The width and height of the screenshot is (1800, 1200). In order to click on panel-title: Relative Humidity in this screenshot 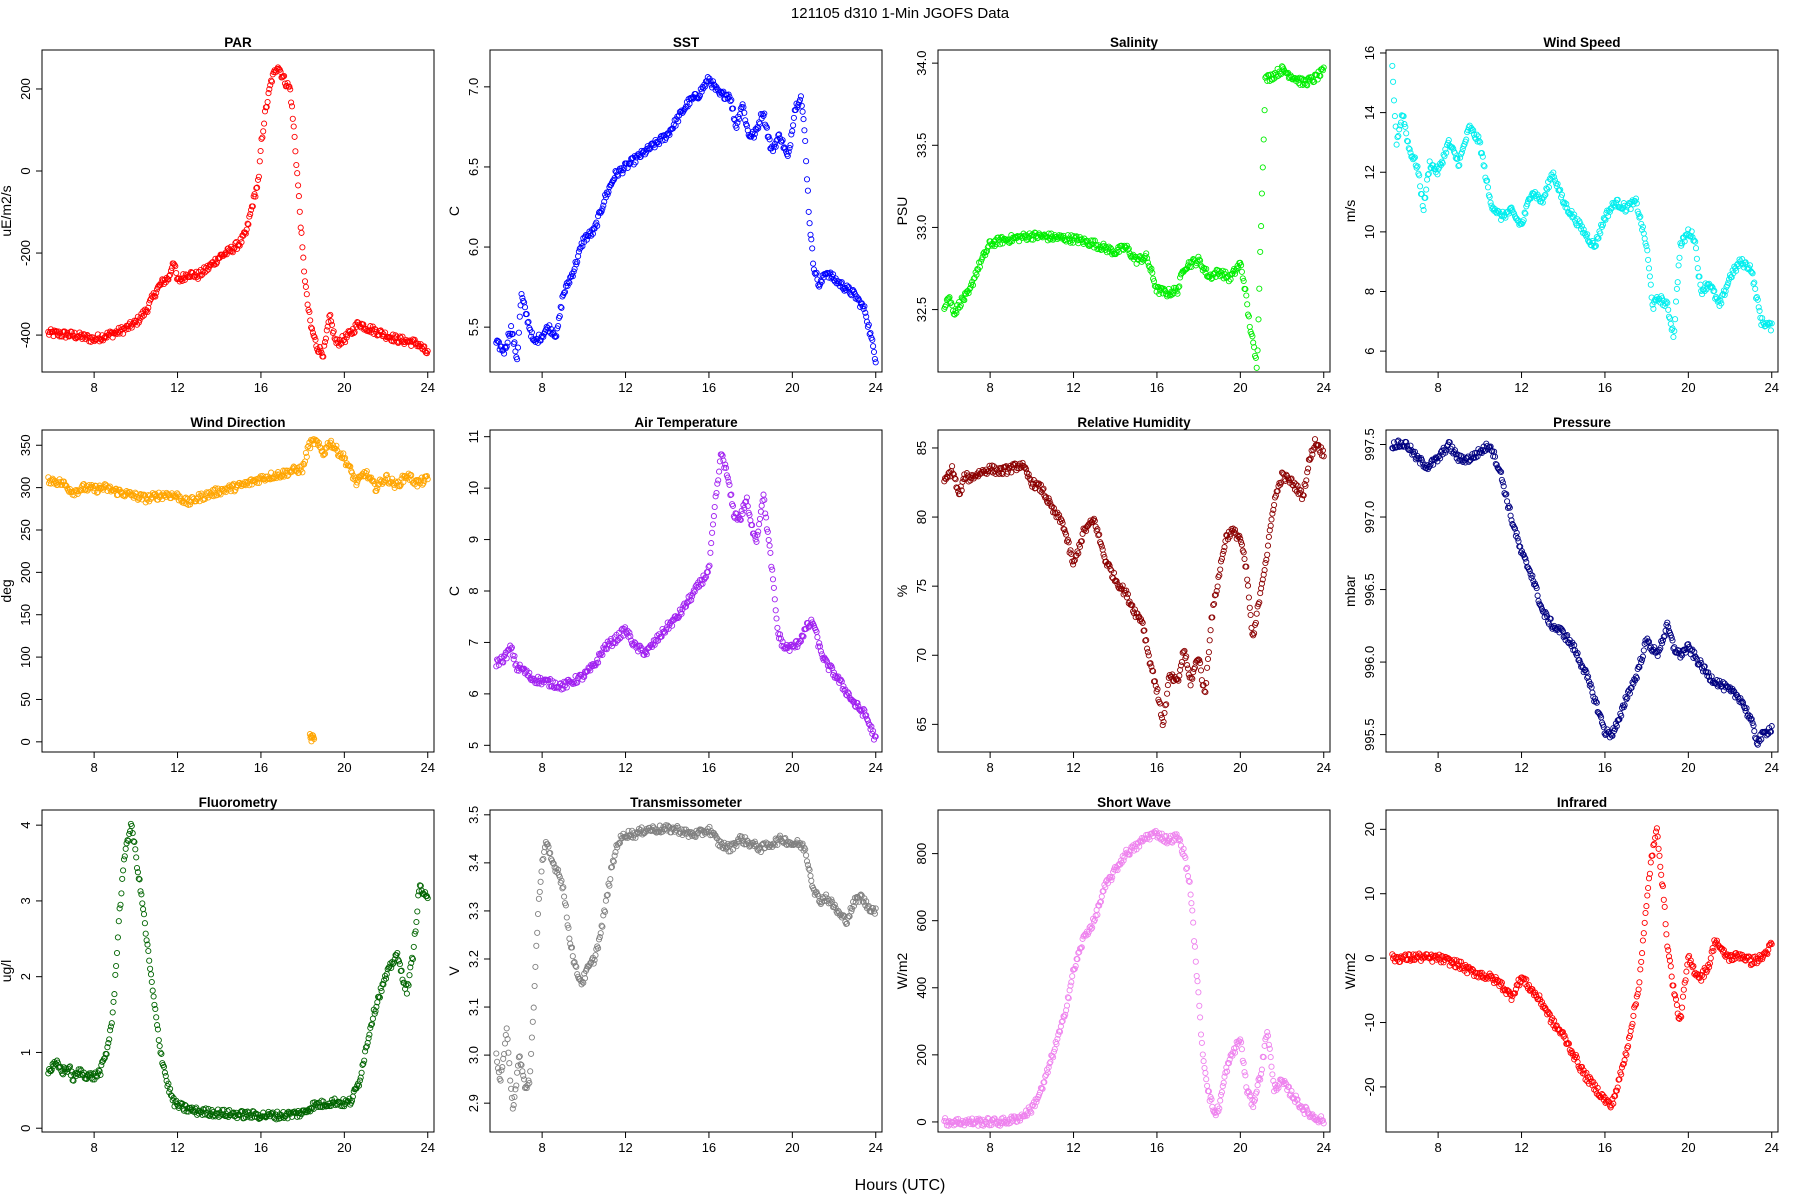, I will do `click(1134, 422)`.